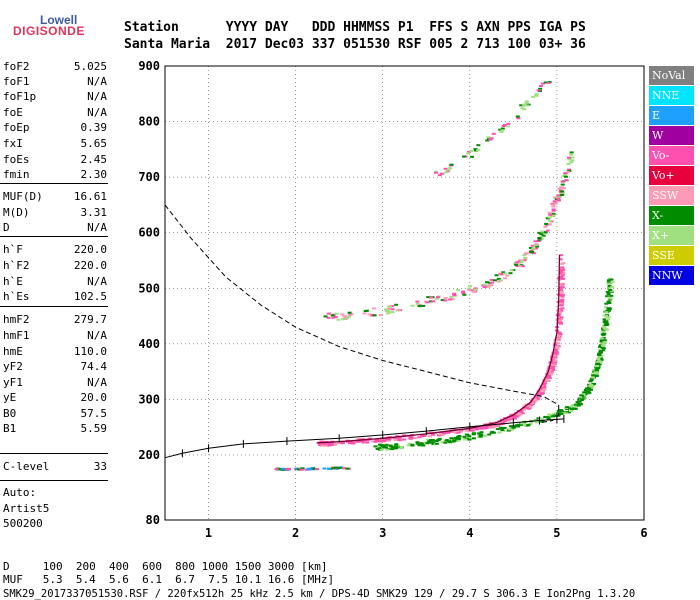 Image resolution: width=700 pixels, height=600 pixels. I want to click on y-tick-label: 80, so click(153, 520).